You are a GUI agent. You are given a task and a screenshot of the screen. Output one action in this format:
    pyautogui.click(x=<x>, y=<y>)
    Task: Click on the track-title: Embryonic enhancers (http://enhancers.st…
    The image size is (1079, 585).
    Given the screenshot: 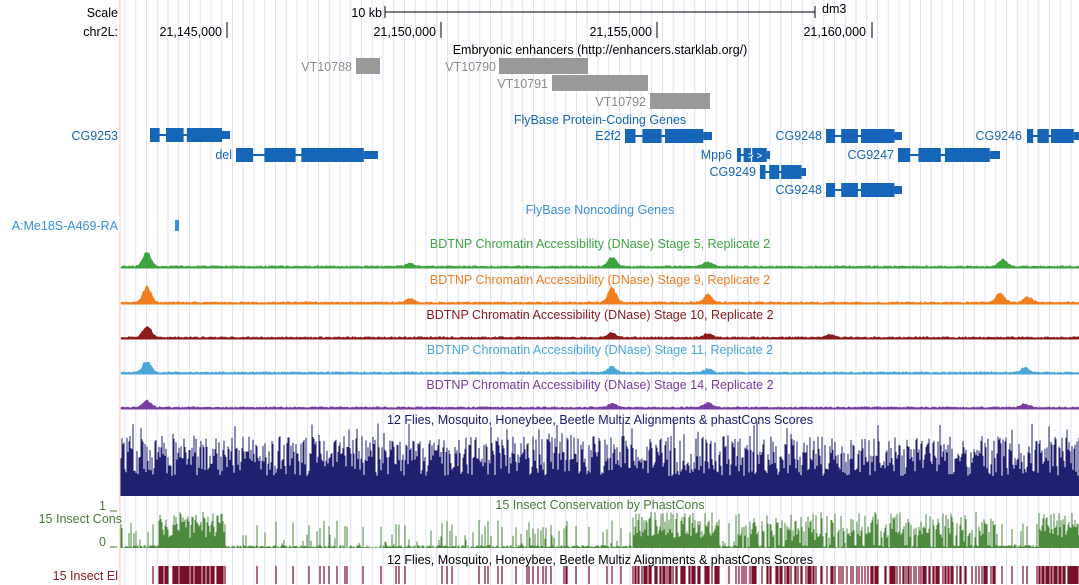 What is the action you would take?
    pyautogui.click(x=600, y=50)
    